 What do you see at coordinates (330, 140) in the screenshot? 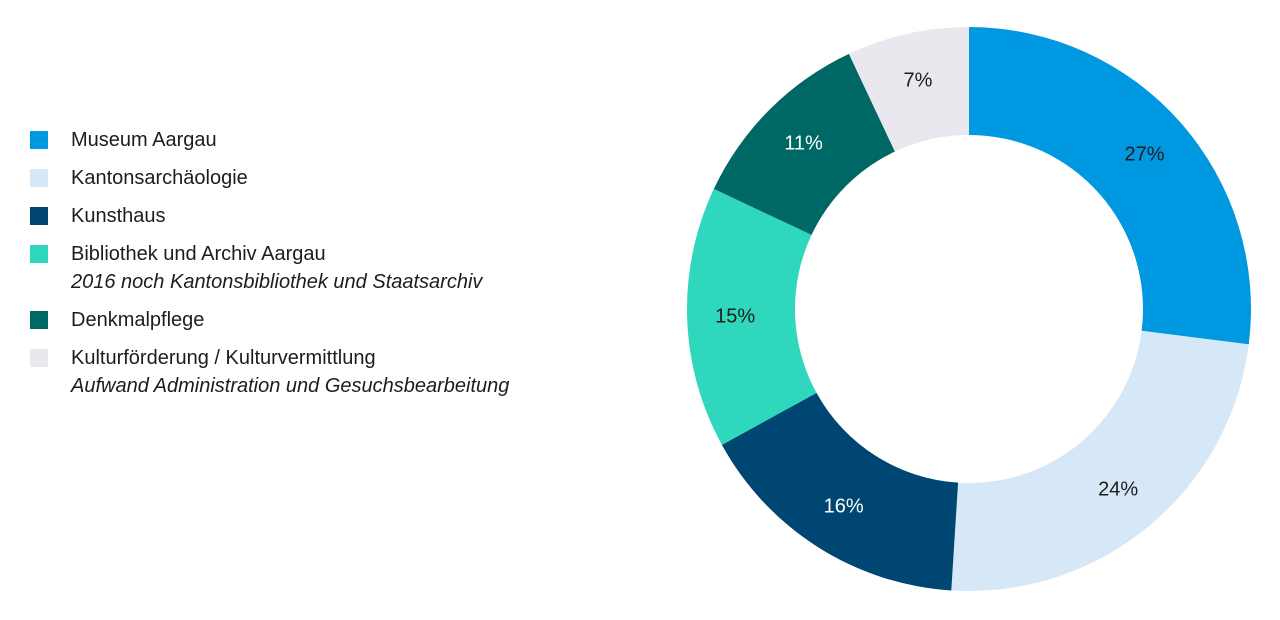
I see `legend-item: Museum Aargau` at bounding box center [330, 140].